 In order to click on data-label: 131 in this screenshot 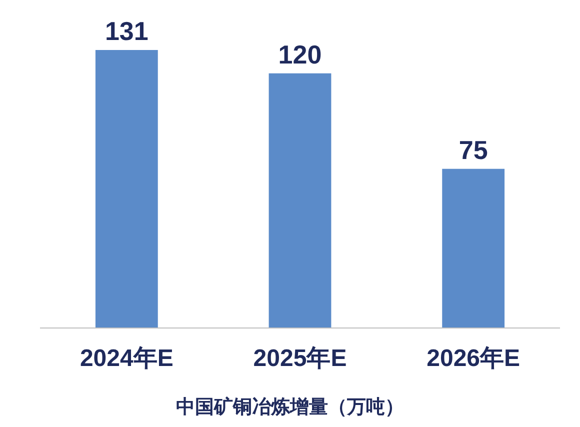, I will do `click(126, 31)`.